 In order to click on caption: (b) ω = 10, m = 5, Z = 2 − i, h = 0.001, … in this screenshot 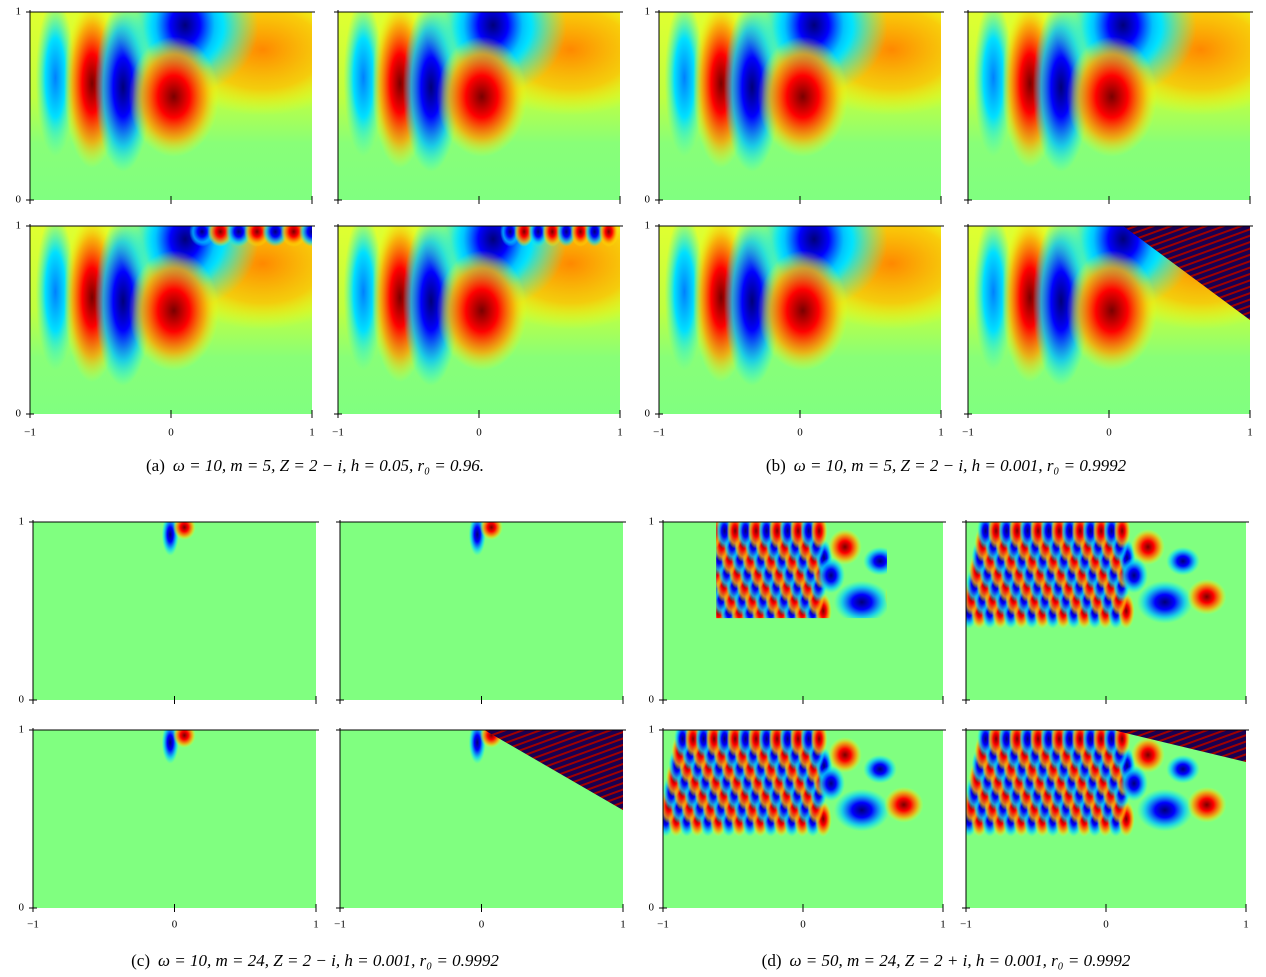, I will do `click(946, 465)`.